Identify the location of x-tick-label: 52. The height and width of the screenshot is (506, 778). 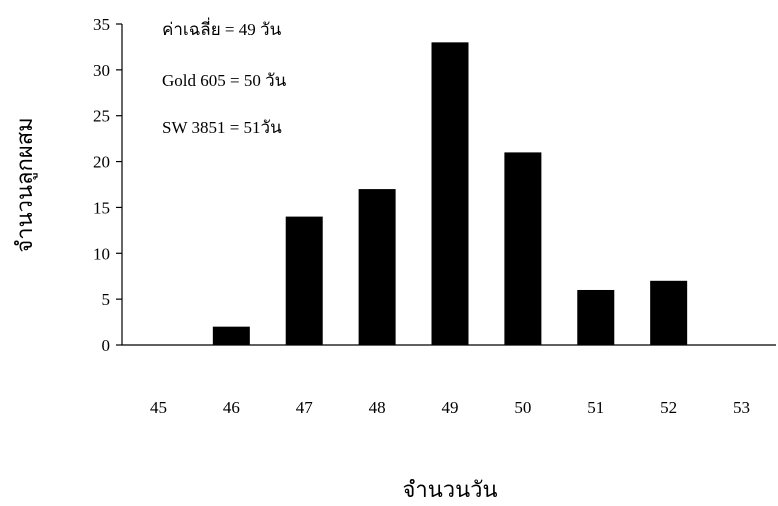
(668, 407).